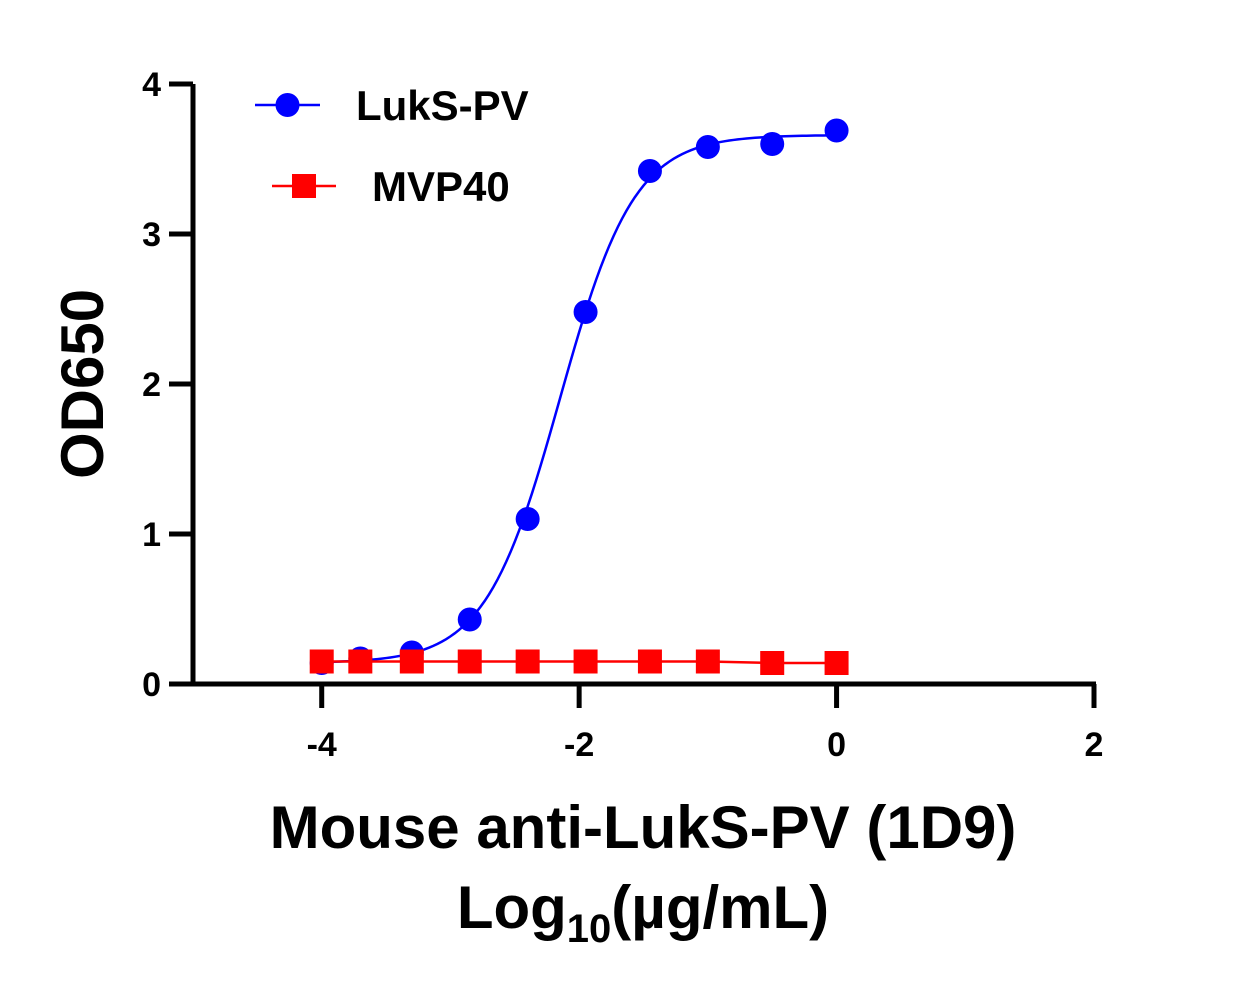 The image size is (1237, 988). Describe the element at coordinates (720, 907) in the screenshot. I see `x-axis-title-unit: (µg/mL)` at that location.